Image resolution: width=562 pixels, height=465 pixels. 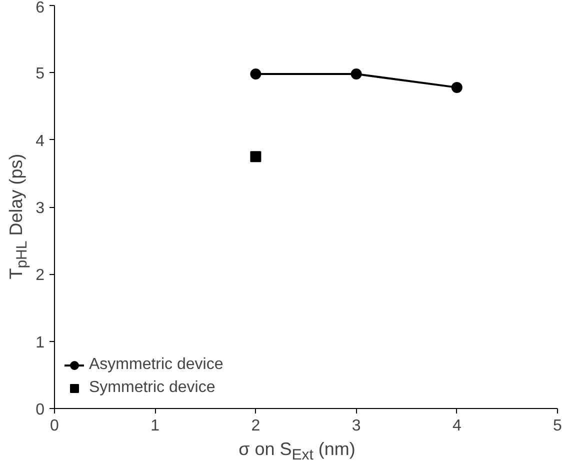 What do you see at coordinates (40, 343) in the screenshot?
I see `y-tick-label: 1` at bounding box center [40, 343].